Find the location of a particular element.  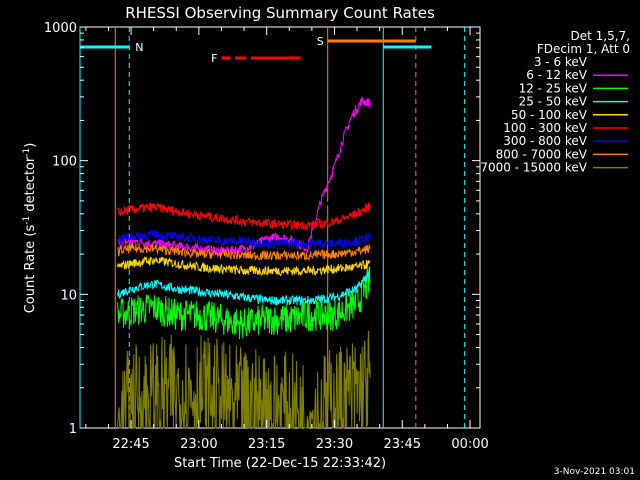

y-tick-label-2: 100 is located at coordinates (64, 162).